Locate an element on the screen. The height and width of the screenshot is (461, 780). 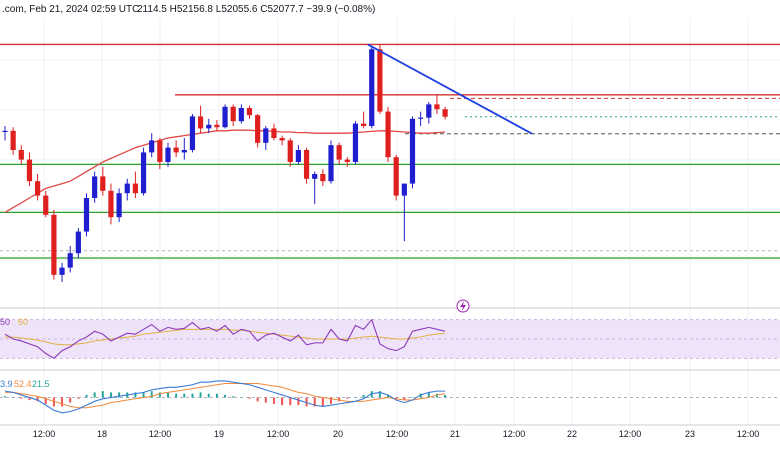
rsi-label-a: 50 is located at coordinates (5, 322).